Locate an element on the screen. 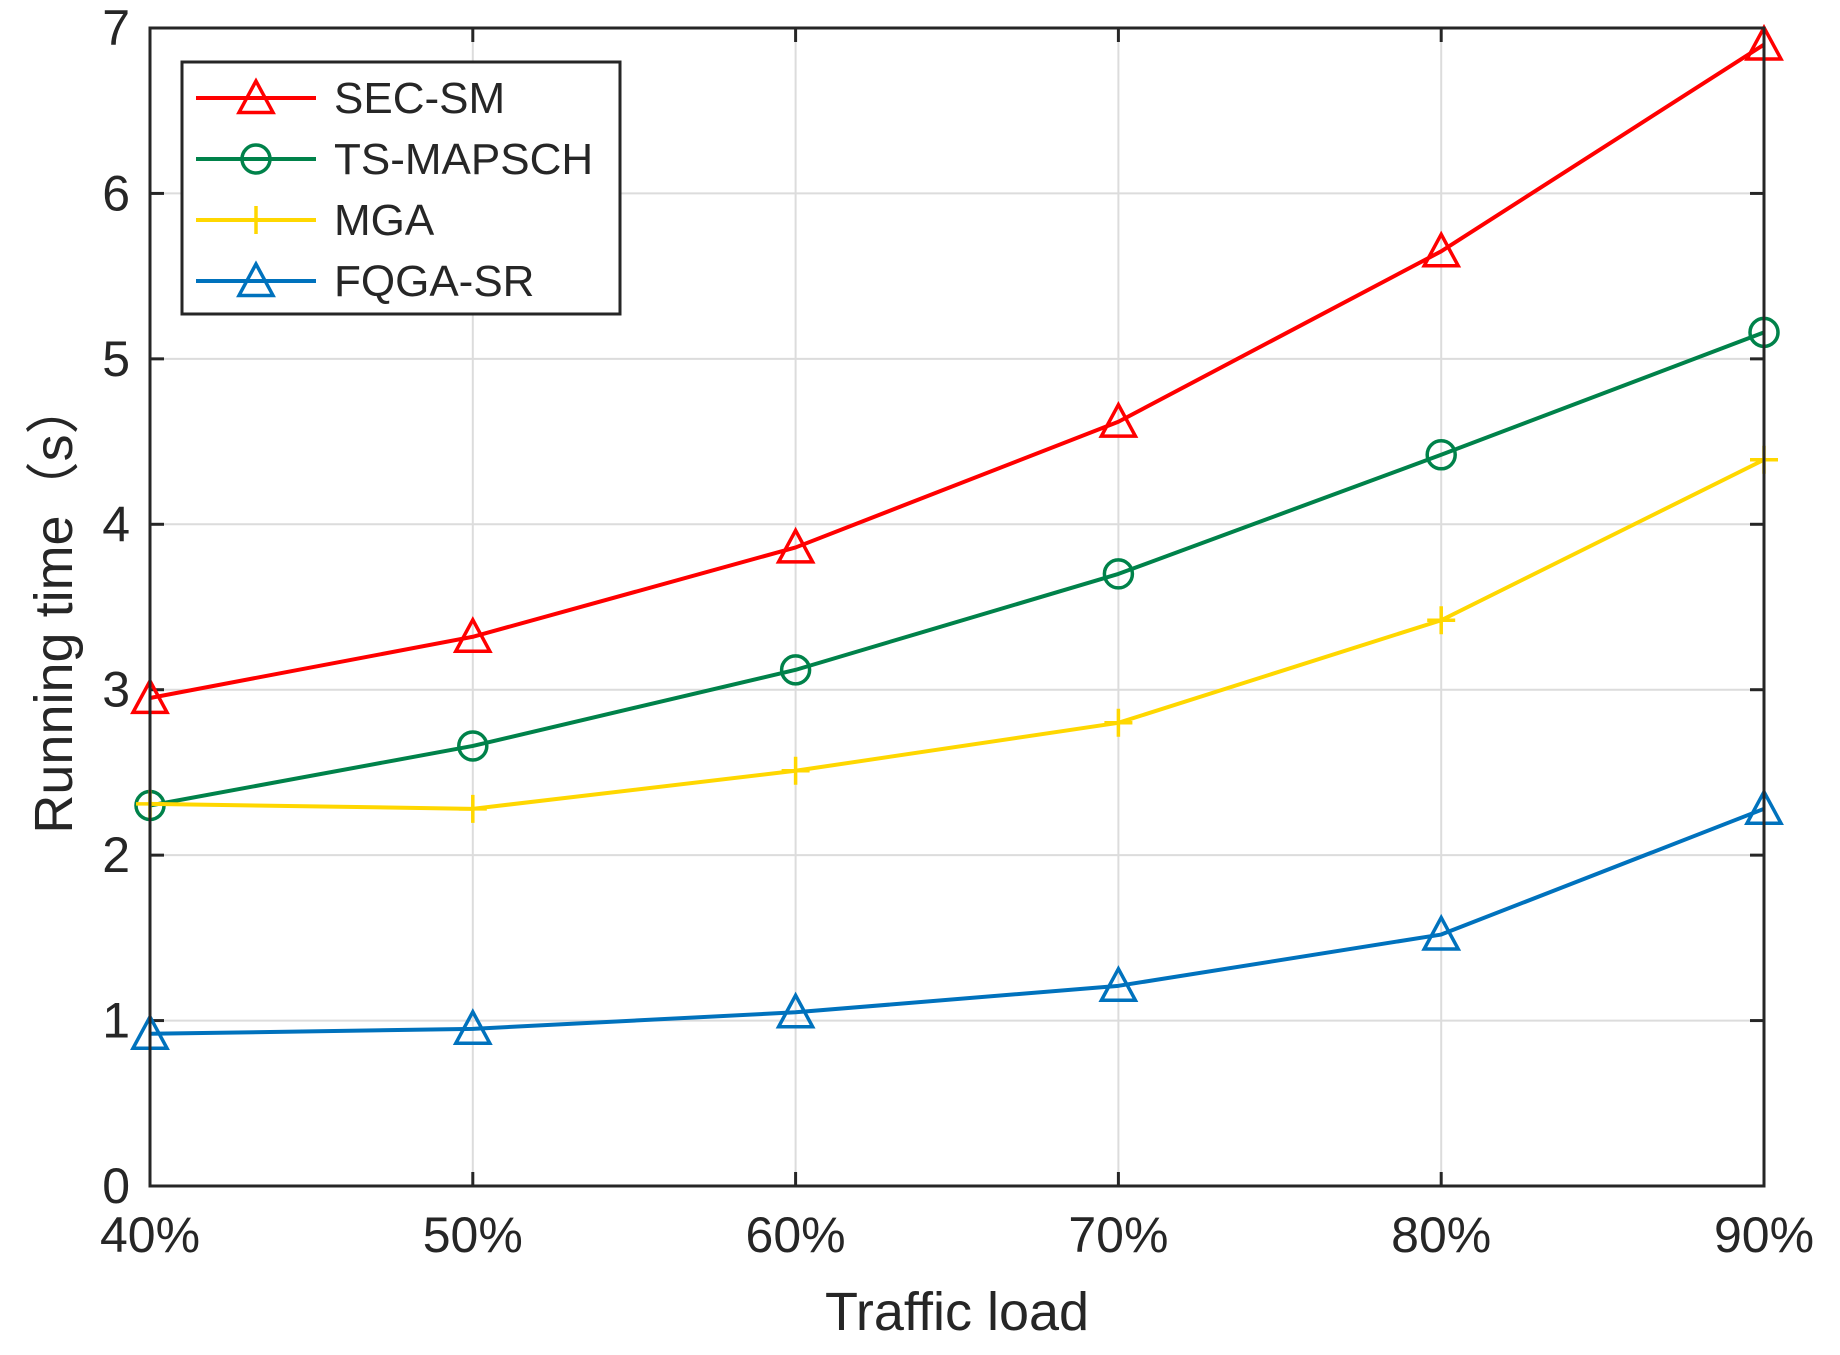 The image size is (1840, 1355). legend-label-ts-mapsch: TS-MAPSCH is located at coordinates (463, 159).